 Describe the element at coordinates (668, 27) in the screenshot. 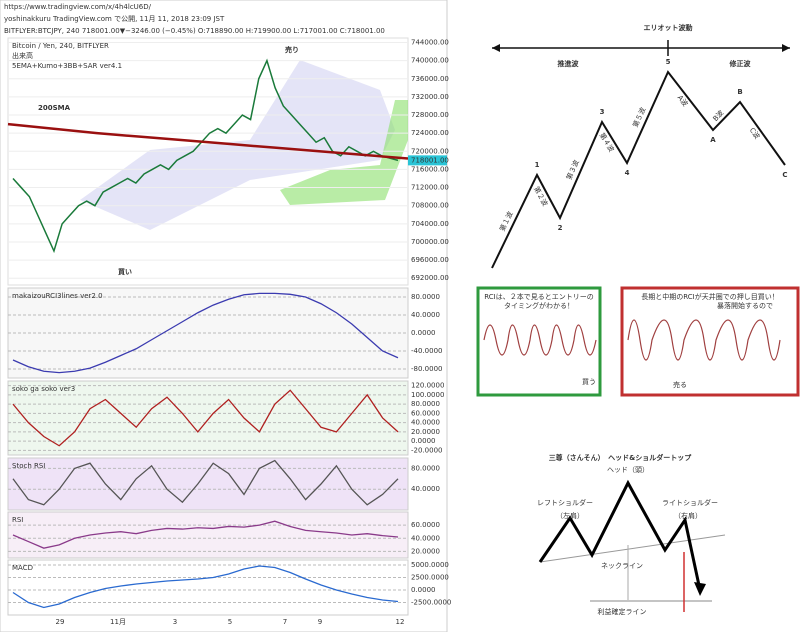

I see `title: エリオット波動` at that location.